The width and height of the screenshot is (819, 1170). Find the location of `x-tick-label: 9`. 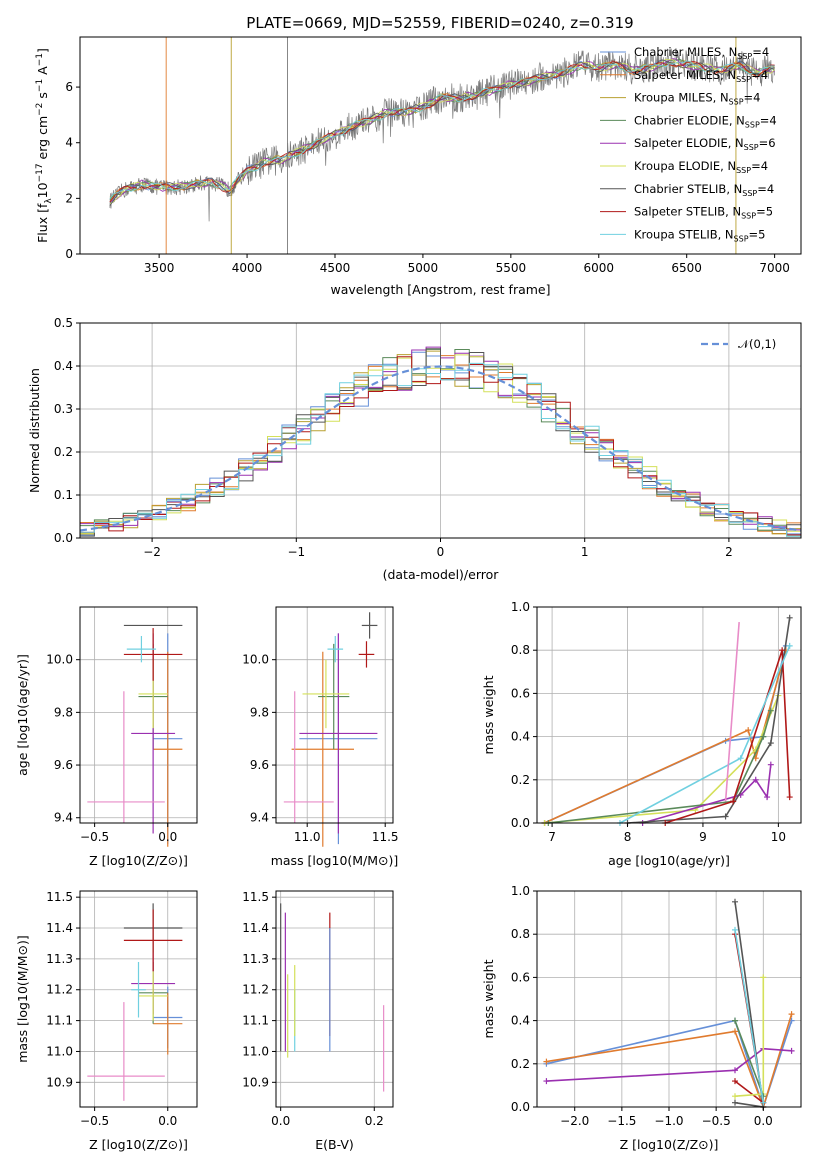

x-tick-label: 9 is located at coordinates (703, 837).